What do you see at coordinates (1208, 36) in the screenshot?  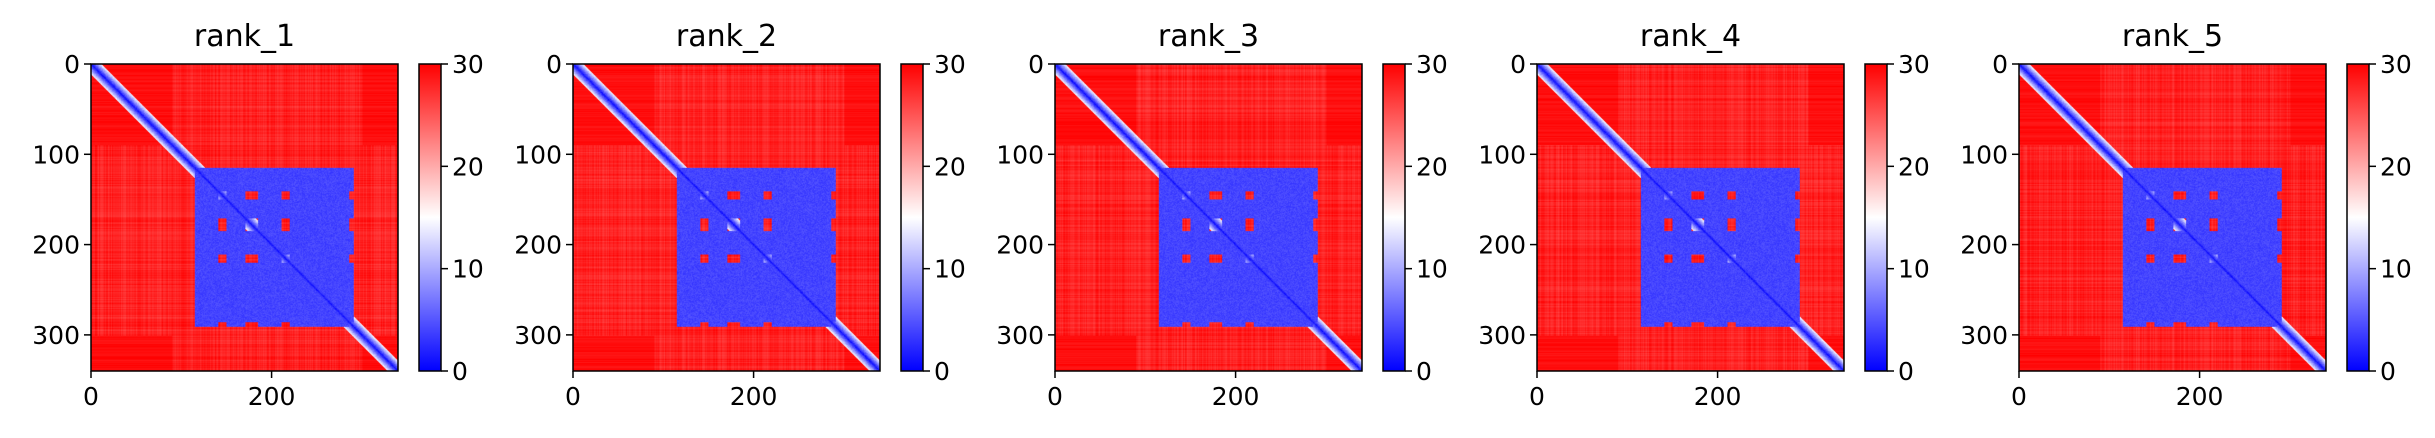 I see `panel-title: rank_3` at bounding box center [1208, 36].